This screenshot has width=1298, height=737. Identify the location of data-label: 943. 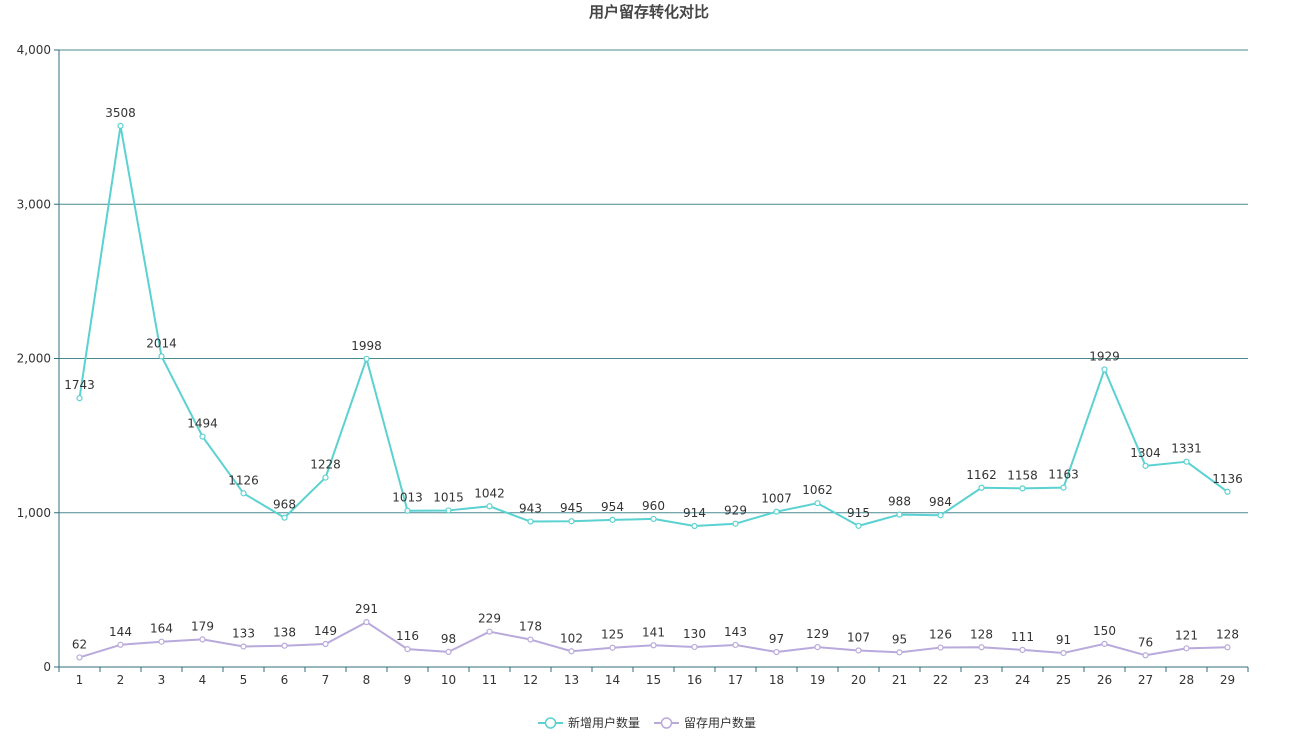
(530, 509).